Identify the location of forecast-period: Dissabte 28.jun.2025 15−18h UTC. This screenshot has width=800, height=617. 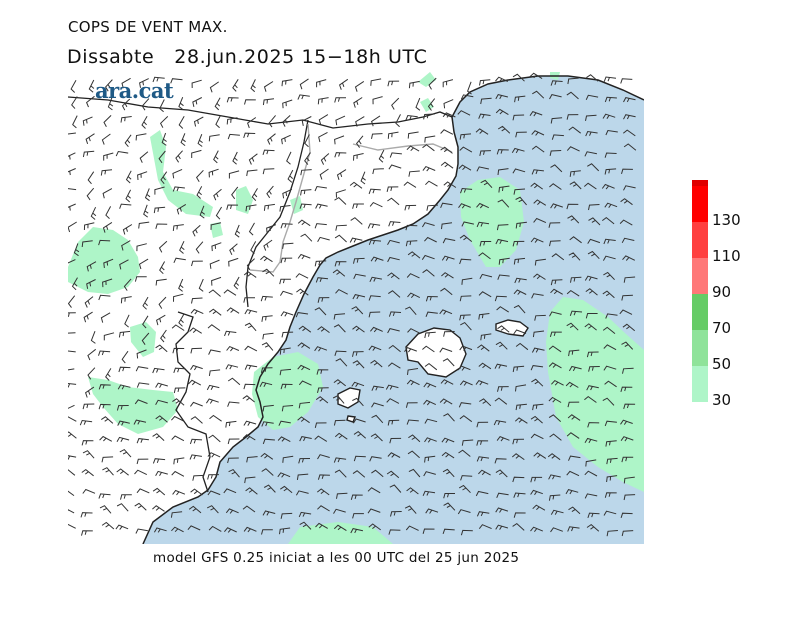
(247, 57).